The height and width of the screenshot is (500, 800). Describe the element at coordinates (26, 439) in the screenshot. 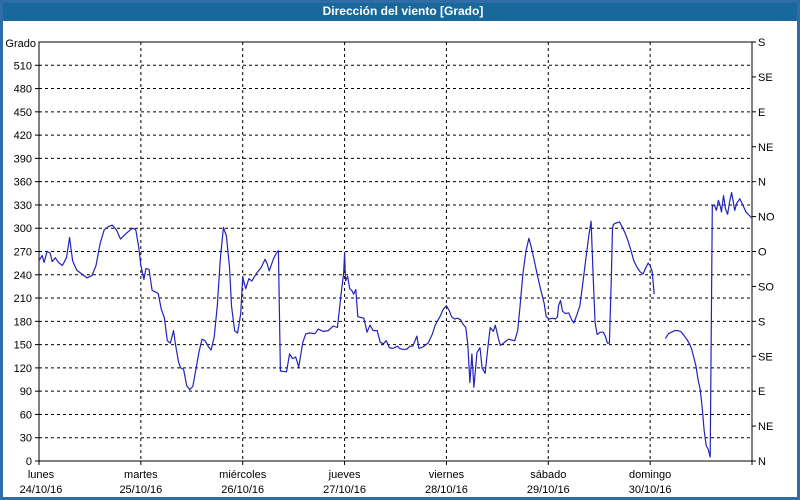

I see `left-axis-label: 30` at that location.